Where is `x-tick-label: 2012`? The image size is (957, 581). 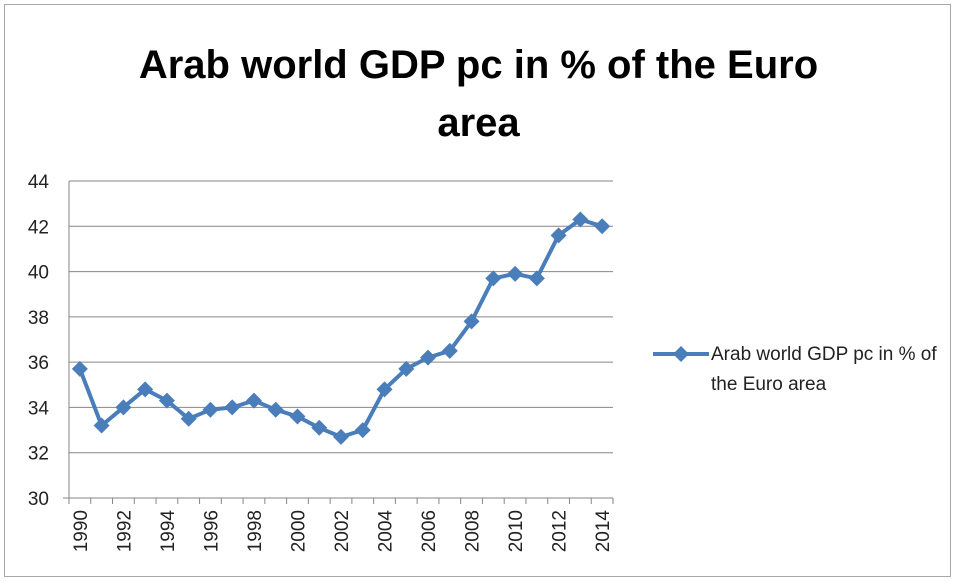
x-tick-label: 2012 is located at coordinates (560, 531).